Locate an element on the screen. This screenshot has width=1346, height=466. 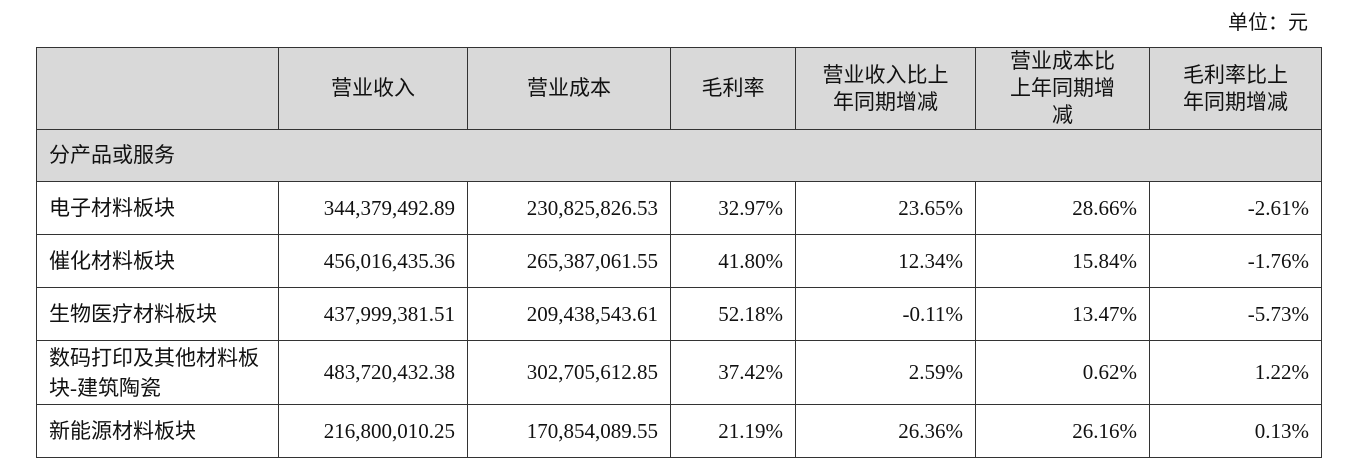
revenue-change-cell: -0.11% is located at coordinates (885, 314).